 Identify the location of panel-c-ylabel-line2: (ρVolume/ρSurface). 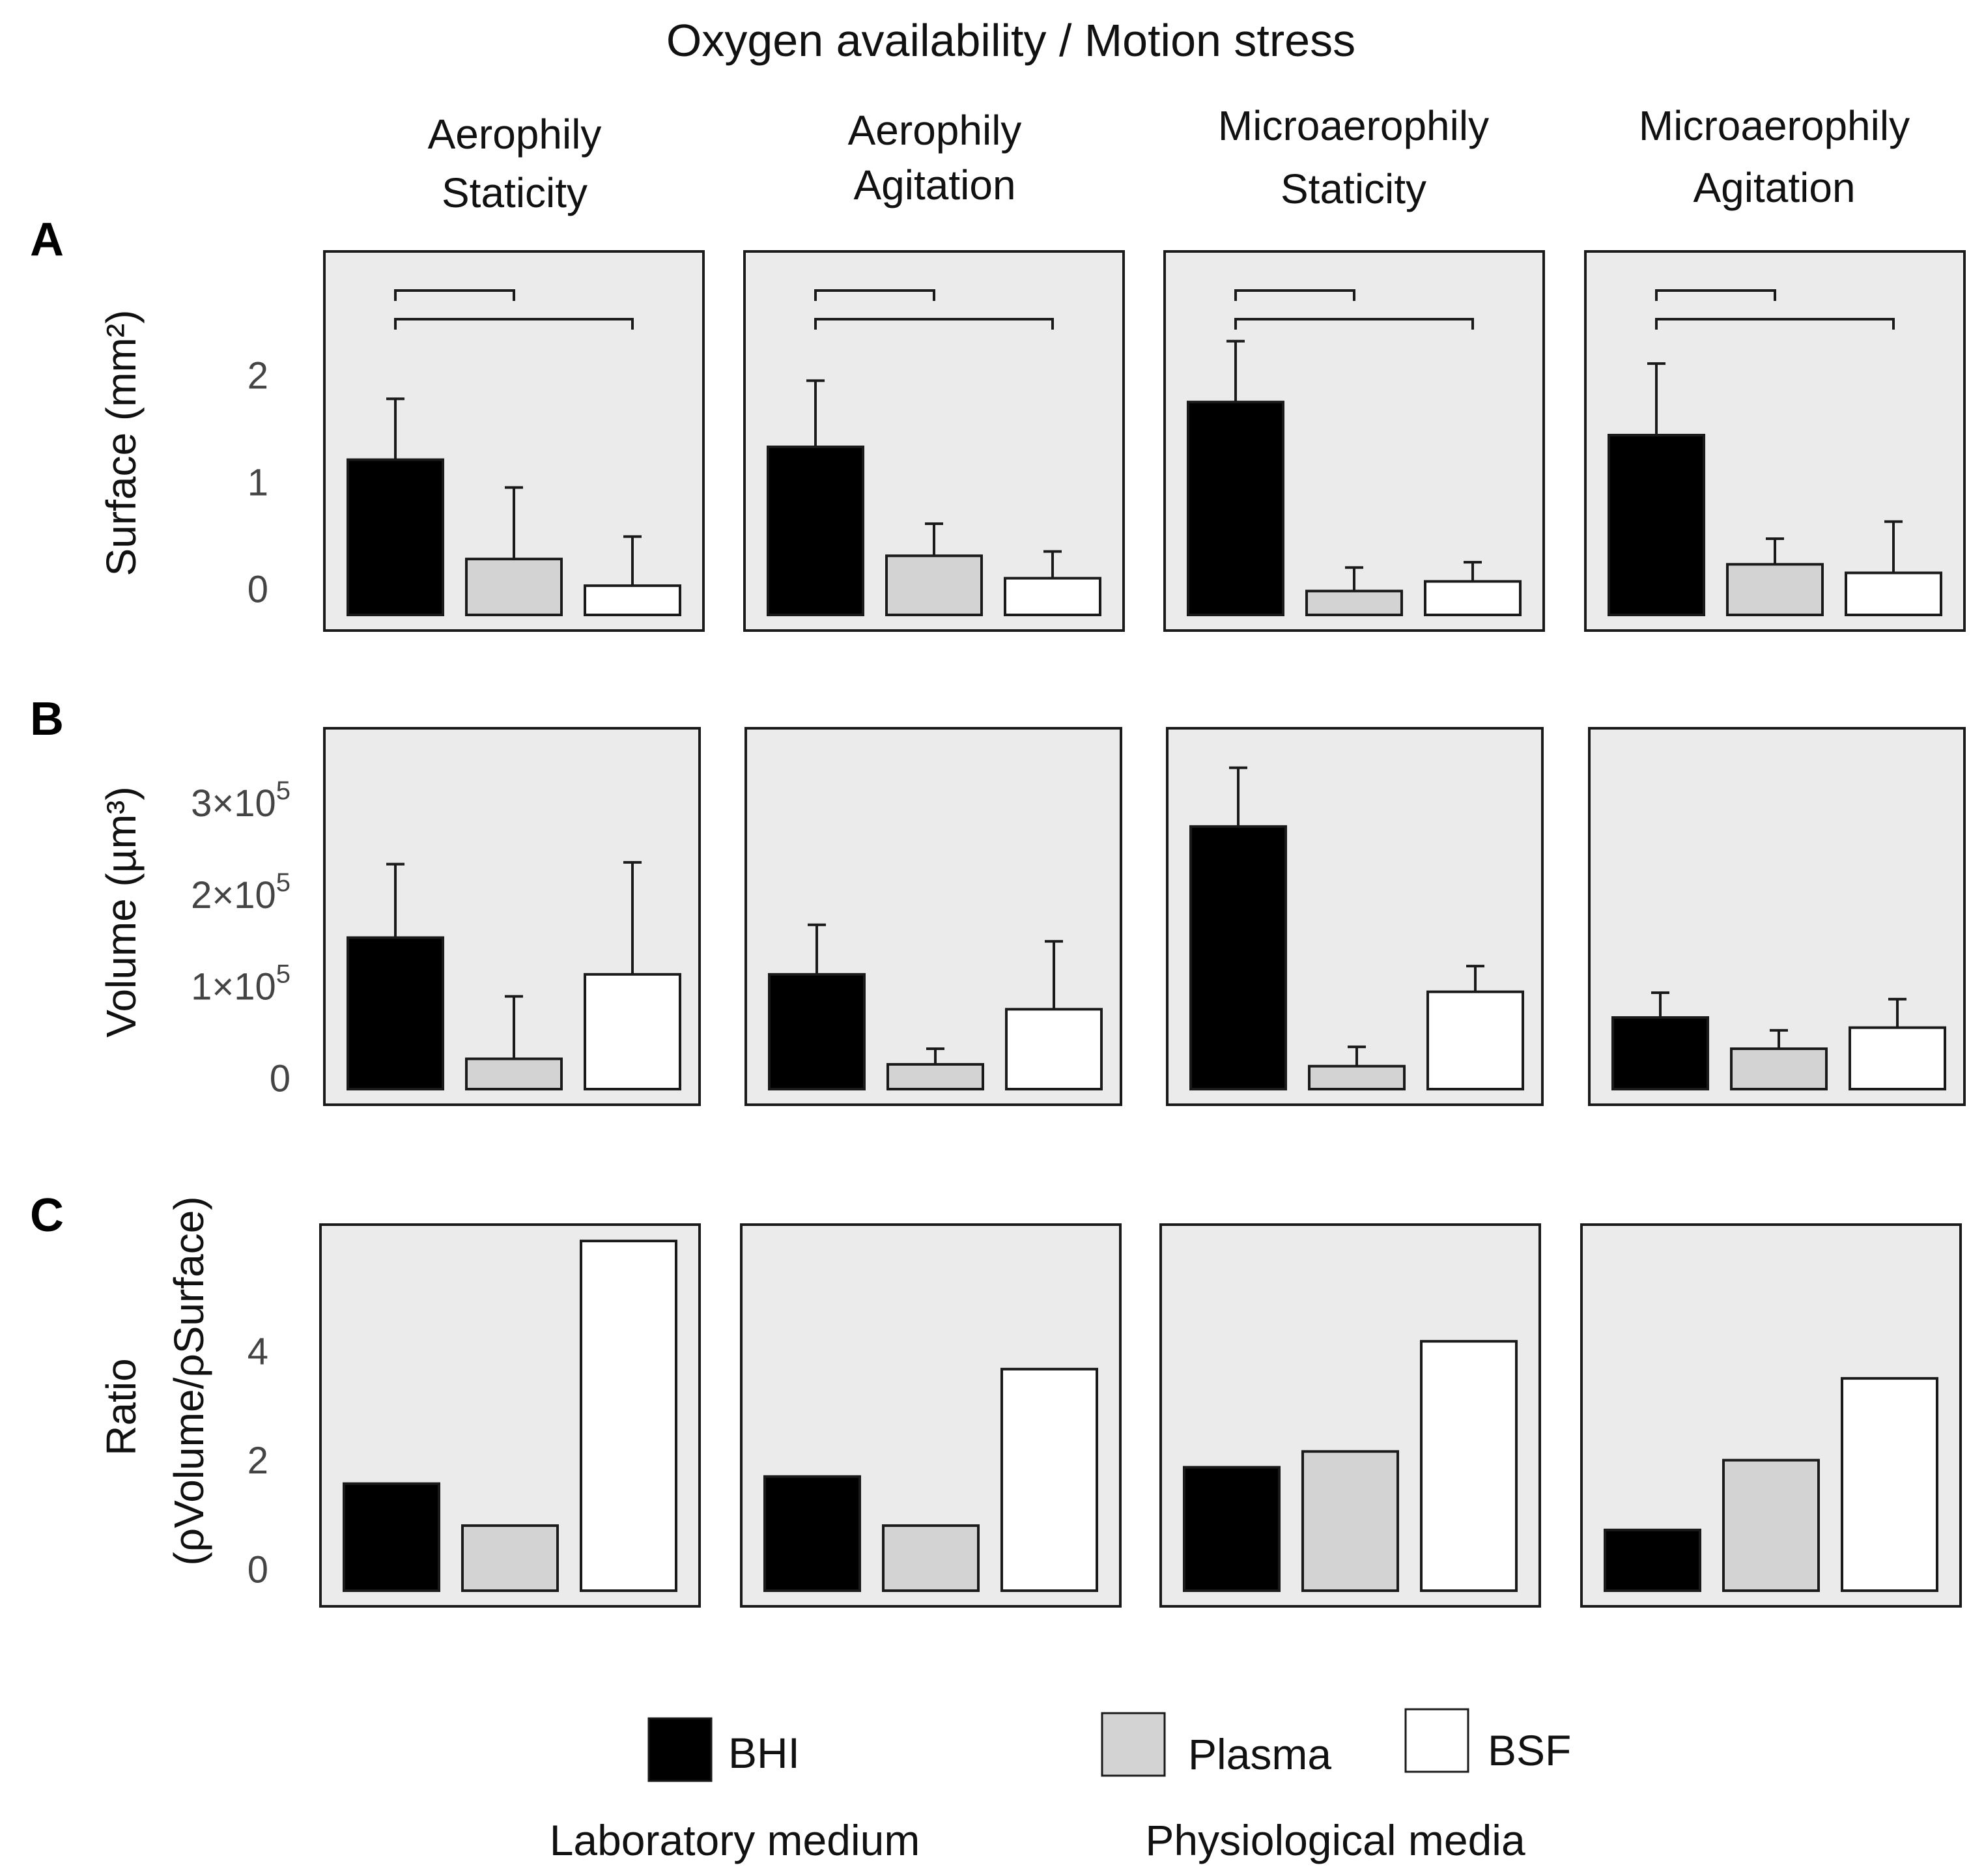
(189, 1380).